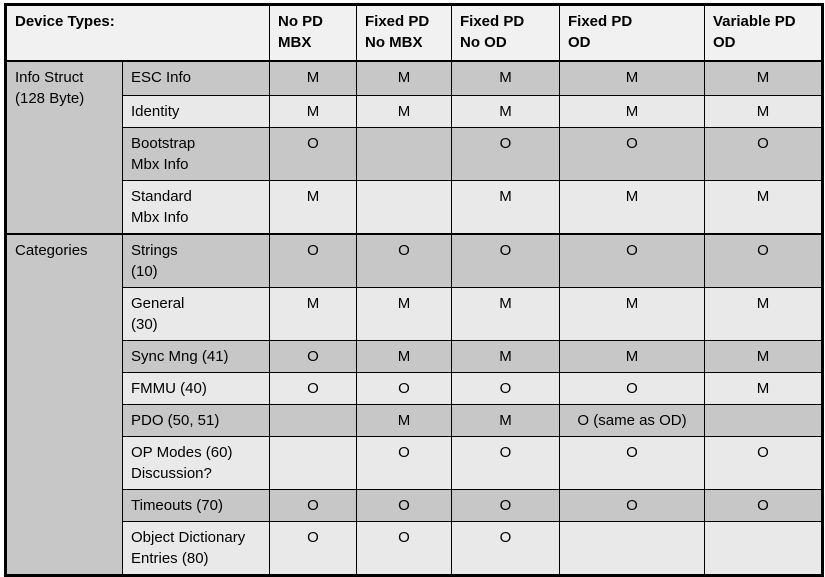  I want to click on table-row: PDO (50, 51) M M O (same as OD), so click(414, 420).